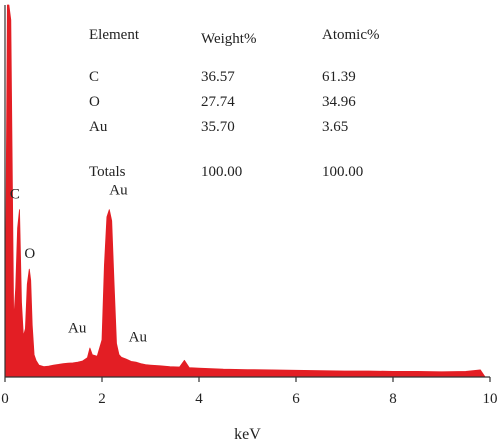 This screenshot has height=447, width=500. I want to click on table-totals-label: Totals, so click(107, 172).